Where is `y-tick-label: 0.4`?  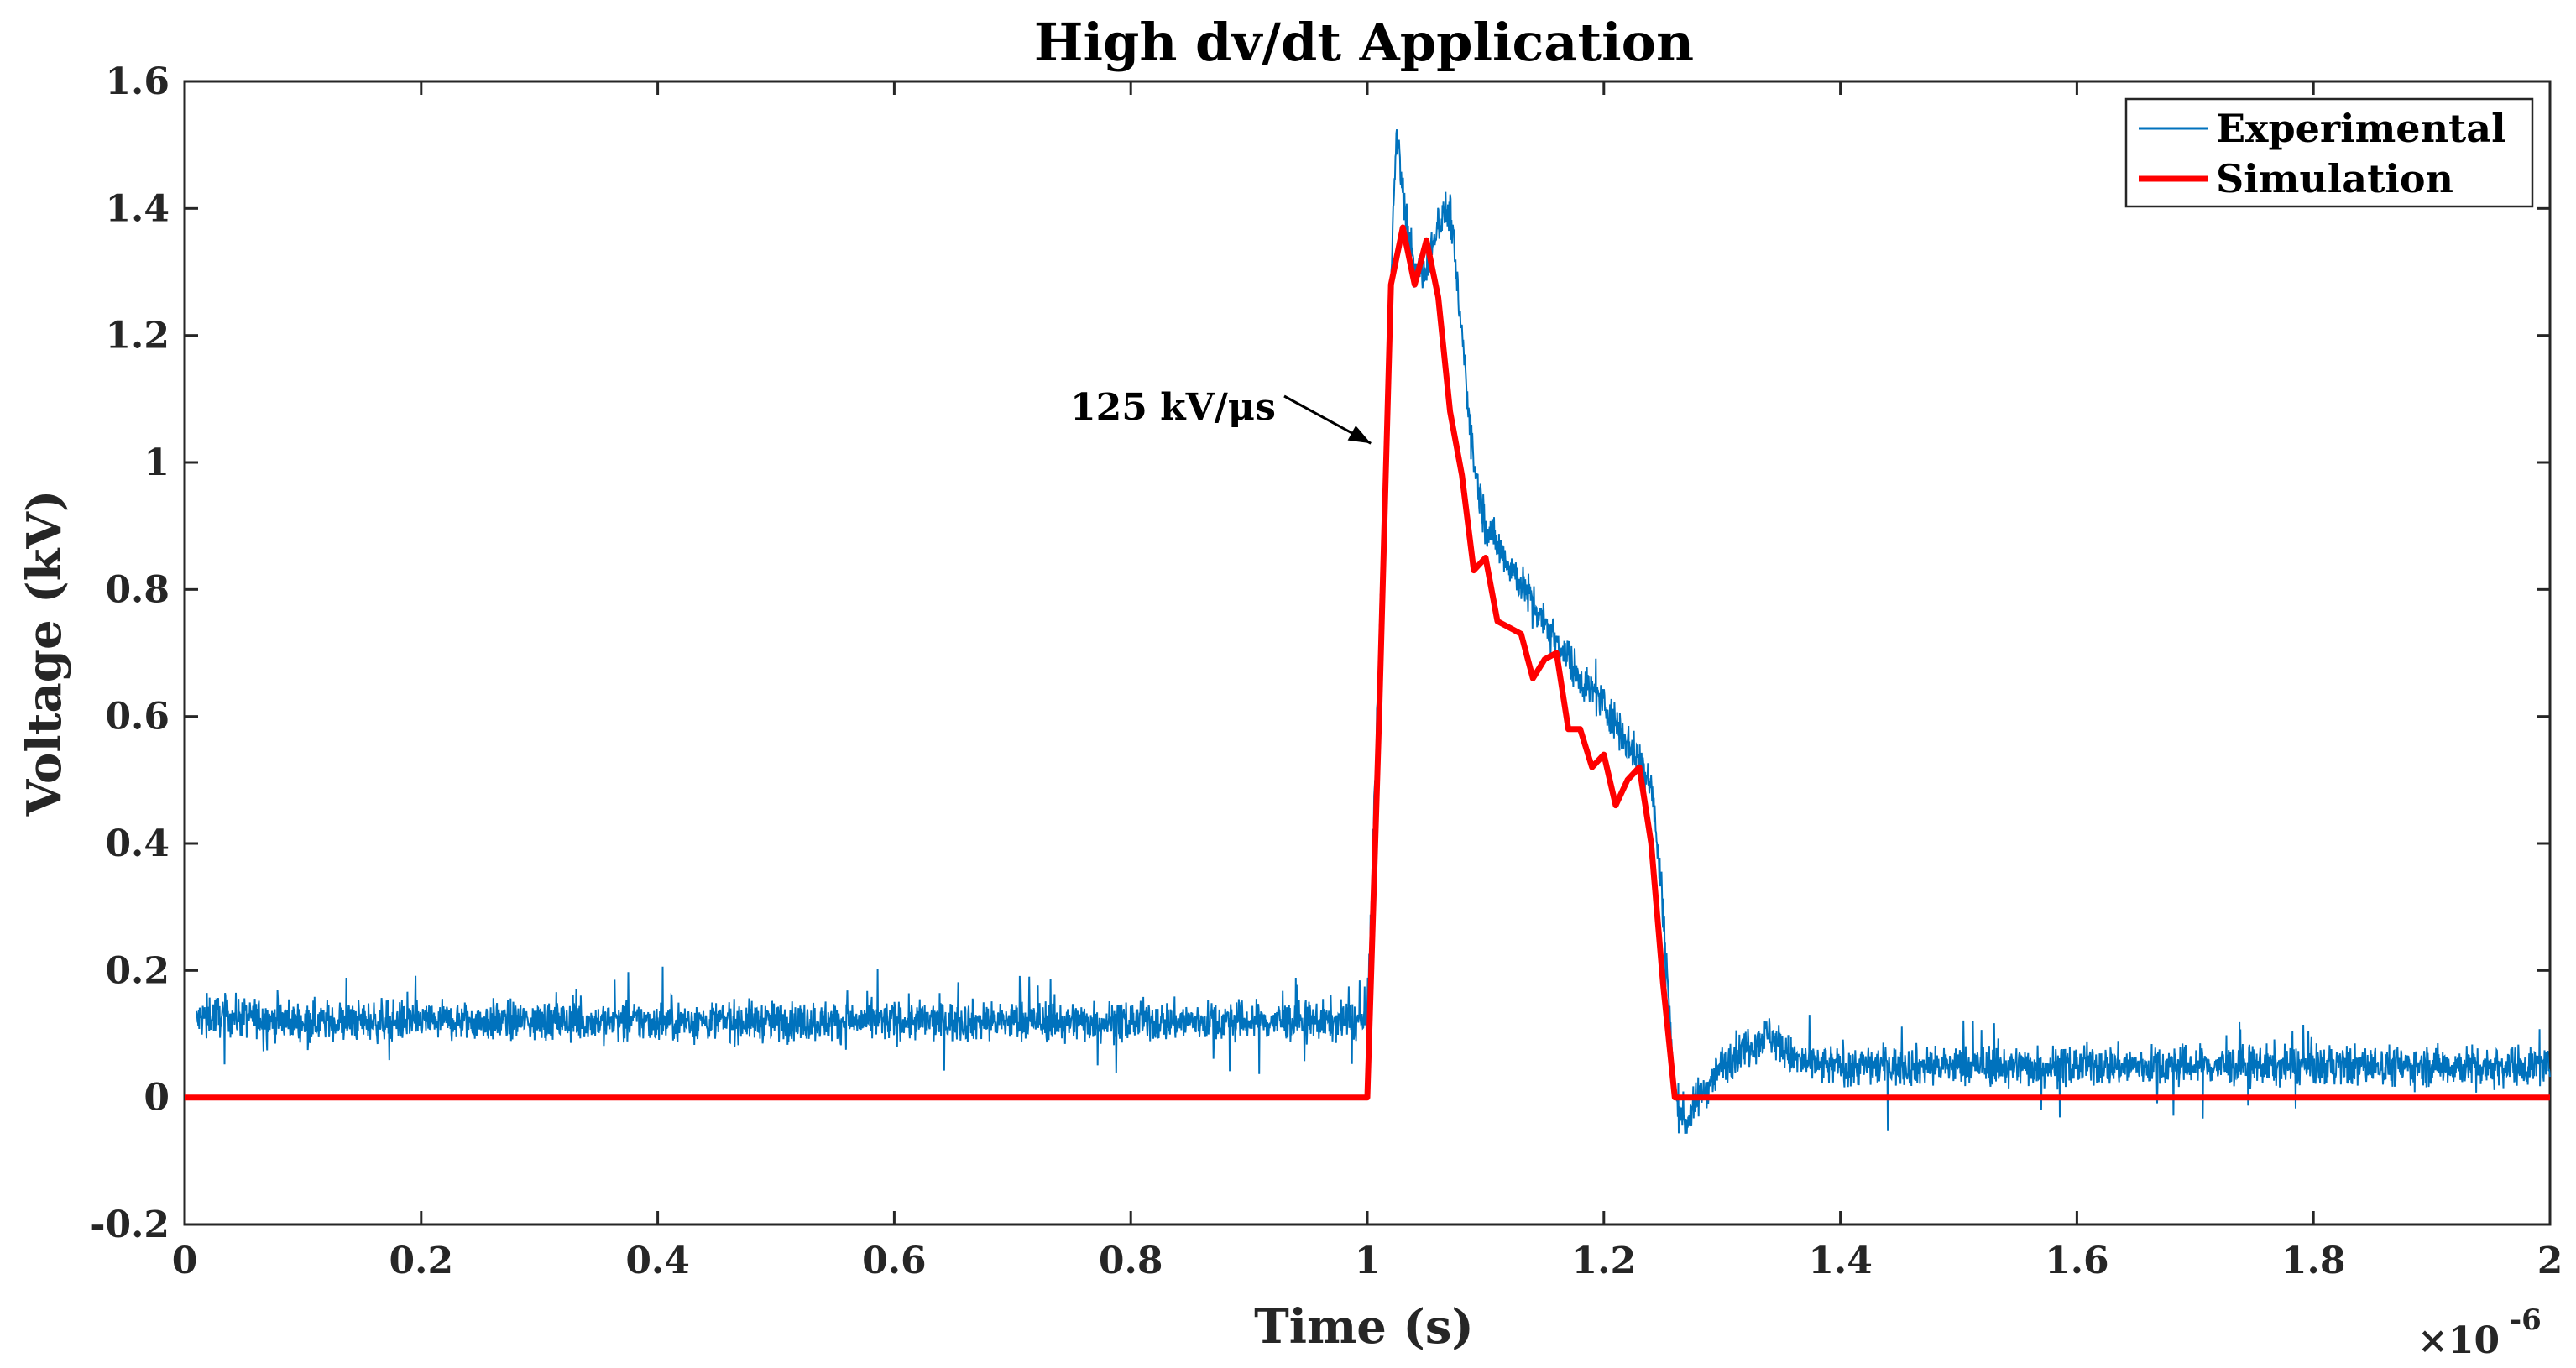 y-tick-label: 0.4 is located at coordinates (137, 843).